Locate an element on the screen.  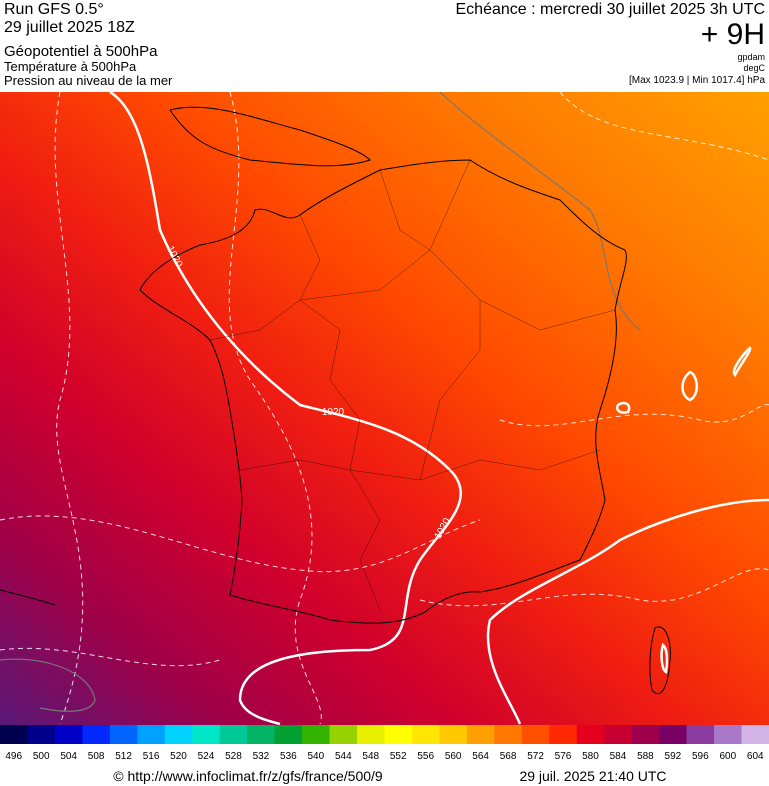
scale-label: 580 is located at coordinates (590, 756).